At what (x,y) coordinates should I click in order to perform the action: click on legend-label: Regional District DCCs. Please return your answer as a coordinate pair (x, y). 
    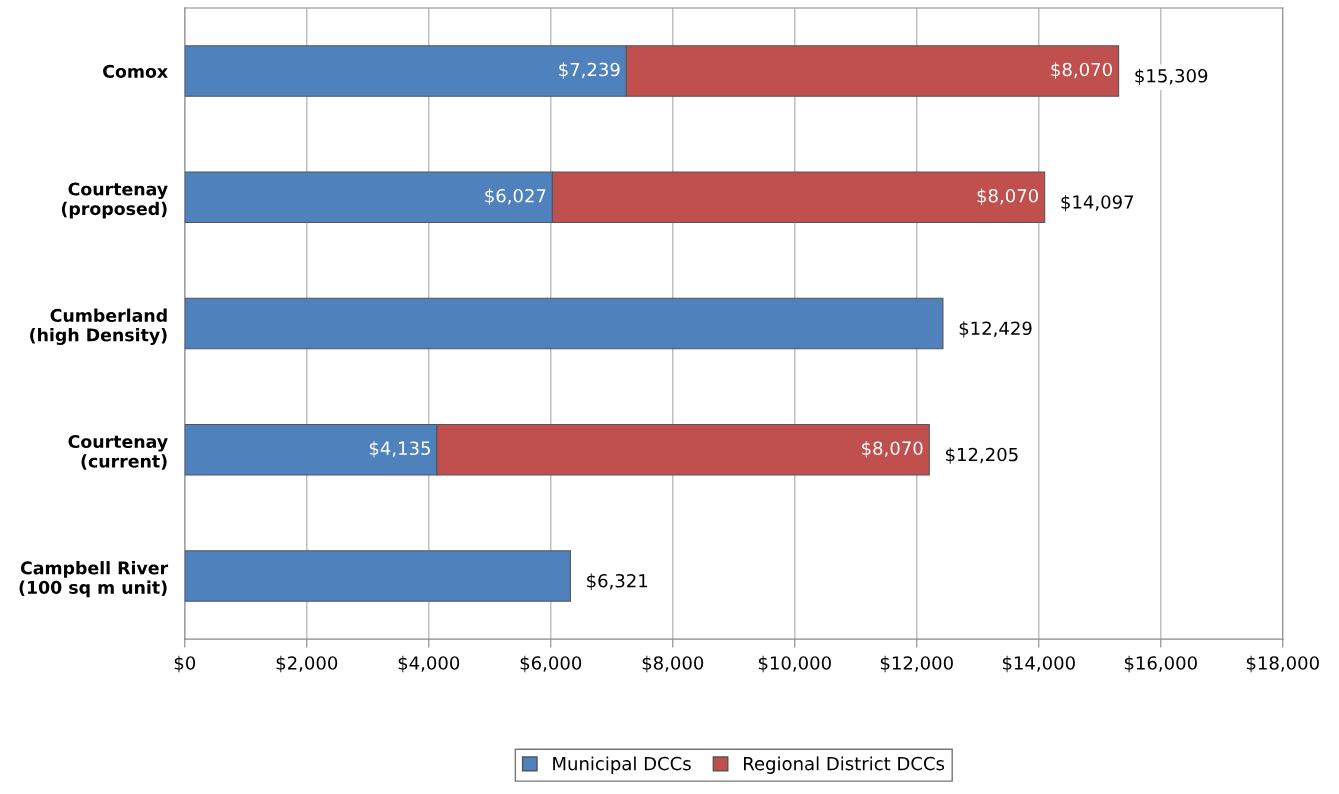
    Looking at the image, I should click on (844, 765).